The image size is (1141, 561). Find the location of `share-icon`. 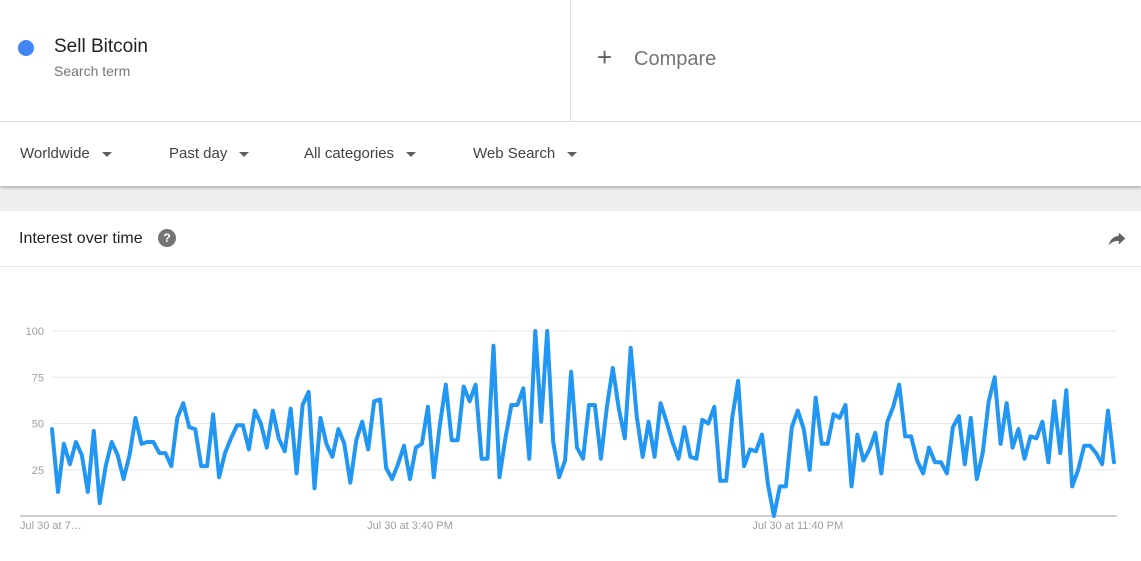

share-icon is located at coordinates (1117, 239).